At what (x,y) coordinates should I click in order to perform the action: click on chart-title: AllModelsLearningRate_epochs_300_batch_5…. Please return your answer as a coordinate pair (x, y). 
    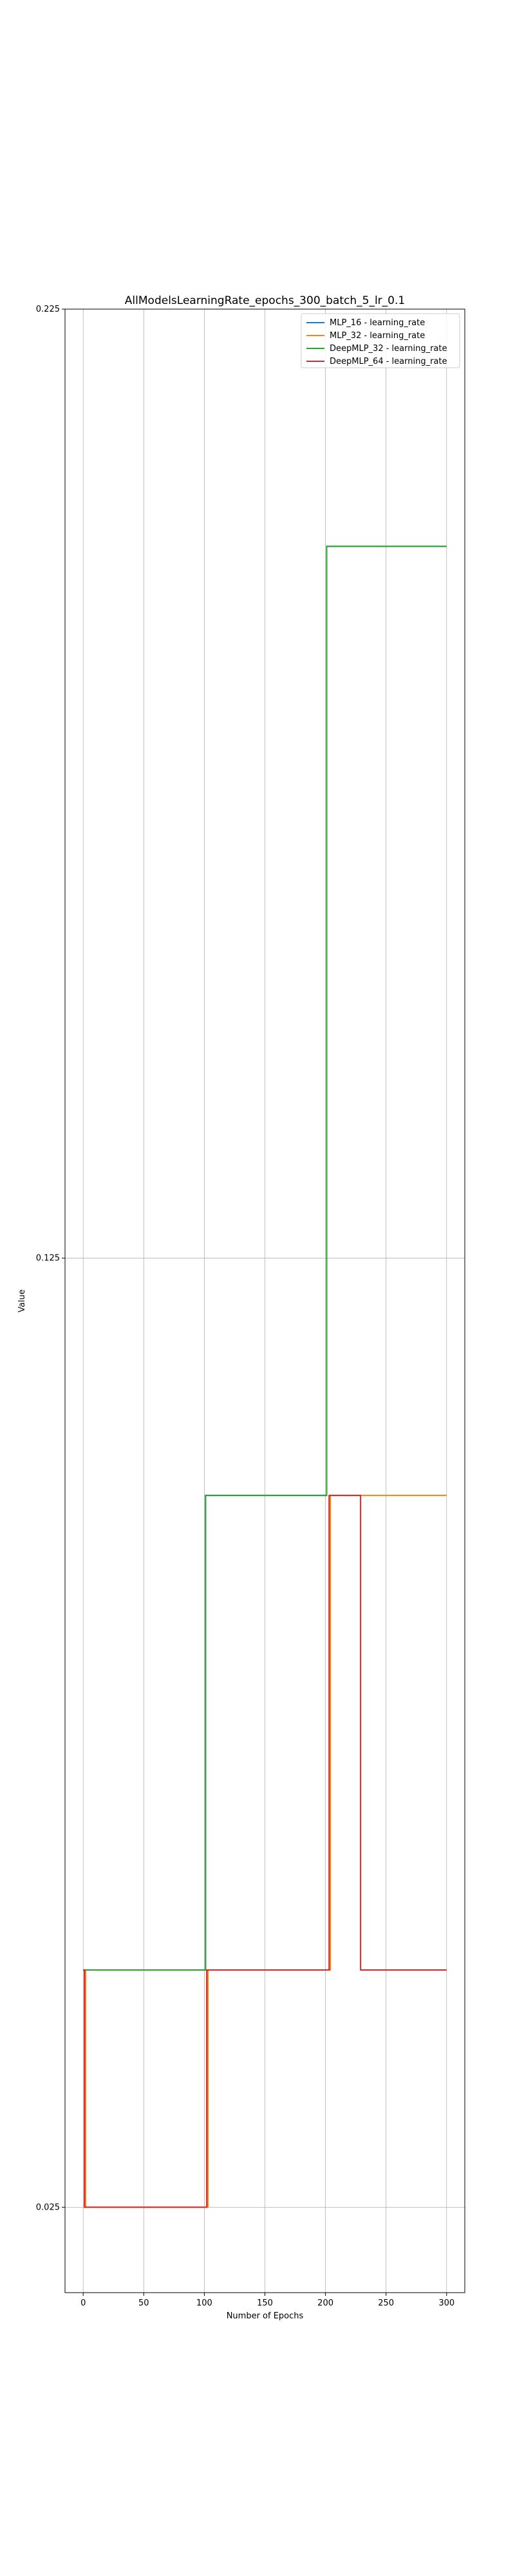
    Looking at the image, I should click on (265, 301).